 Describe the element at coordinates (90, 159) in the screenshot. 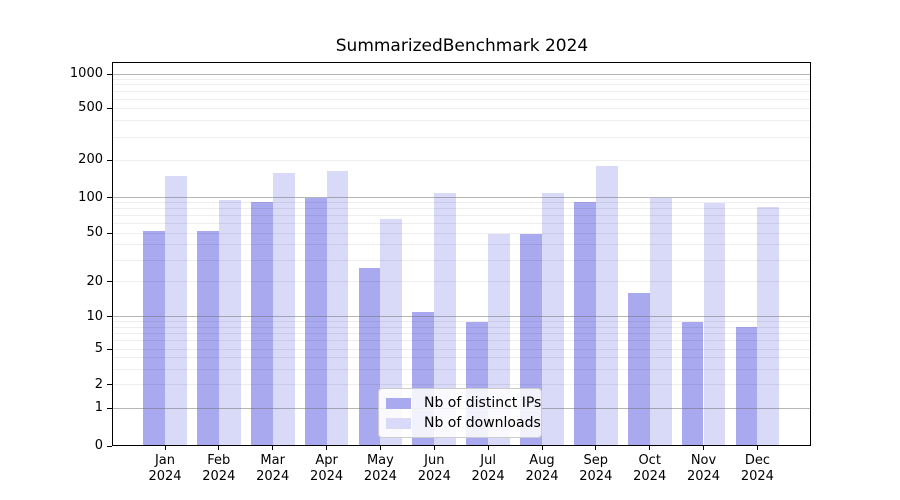

I see `y-tick-label-200: 200` at that location.